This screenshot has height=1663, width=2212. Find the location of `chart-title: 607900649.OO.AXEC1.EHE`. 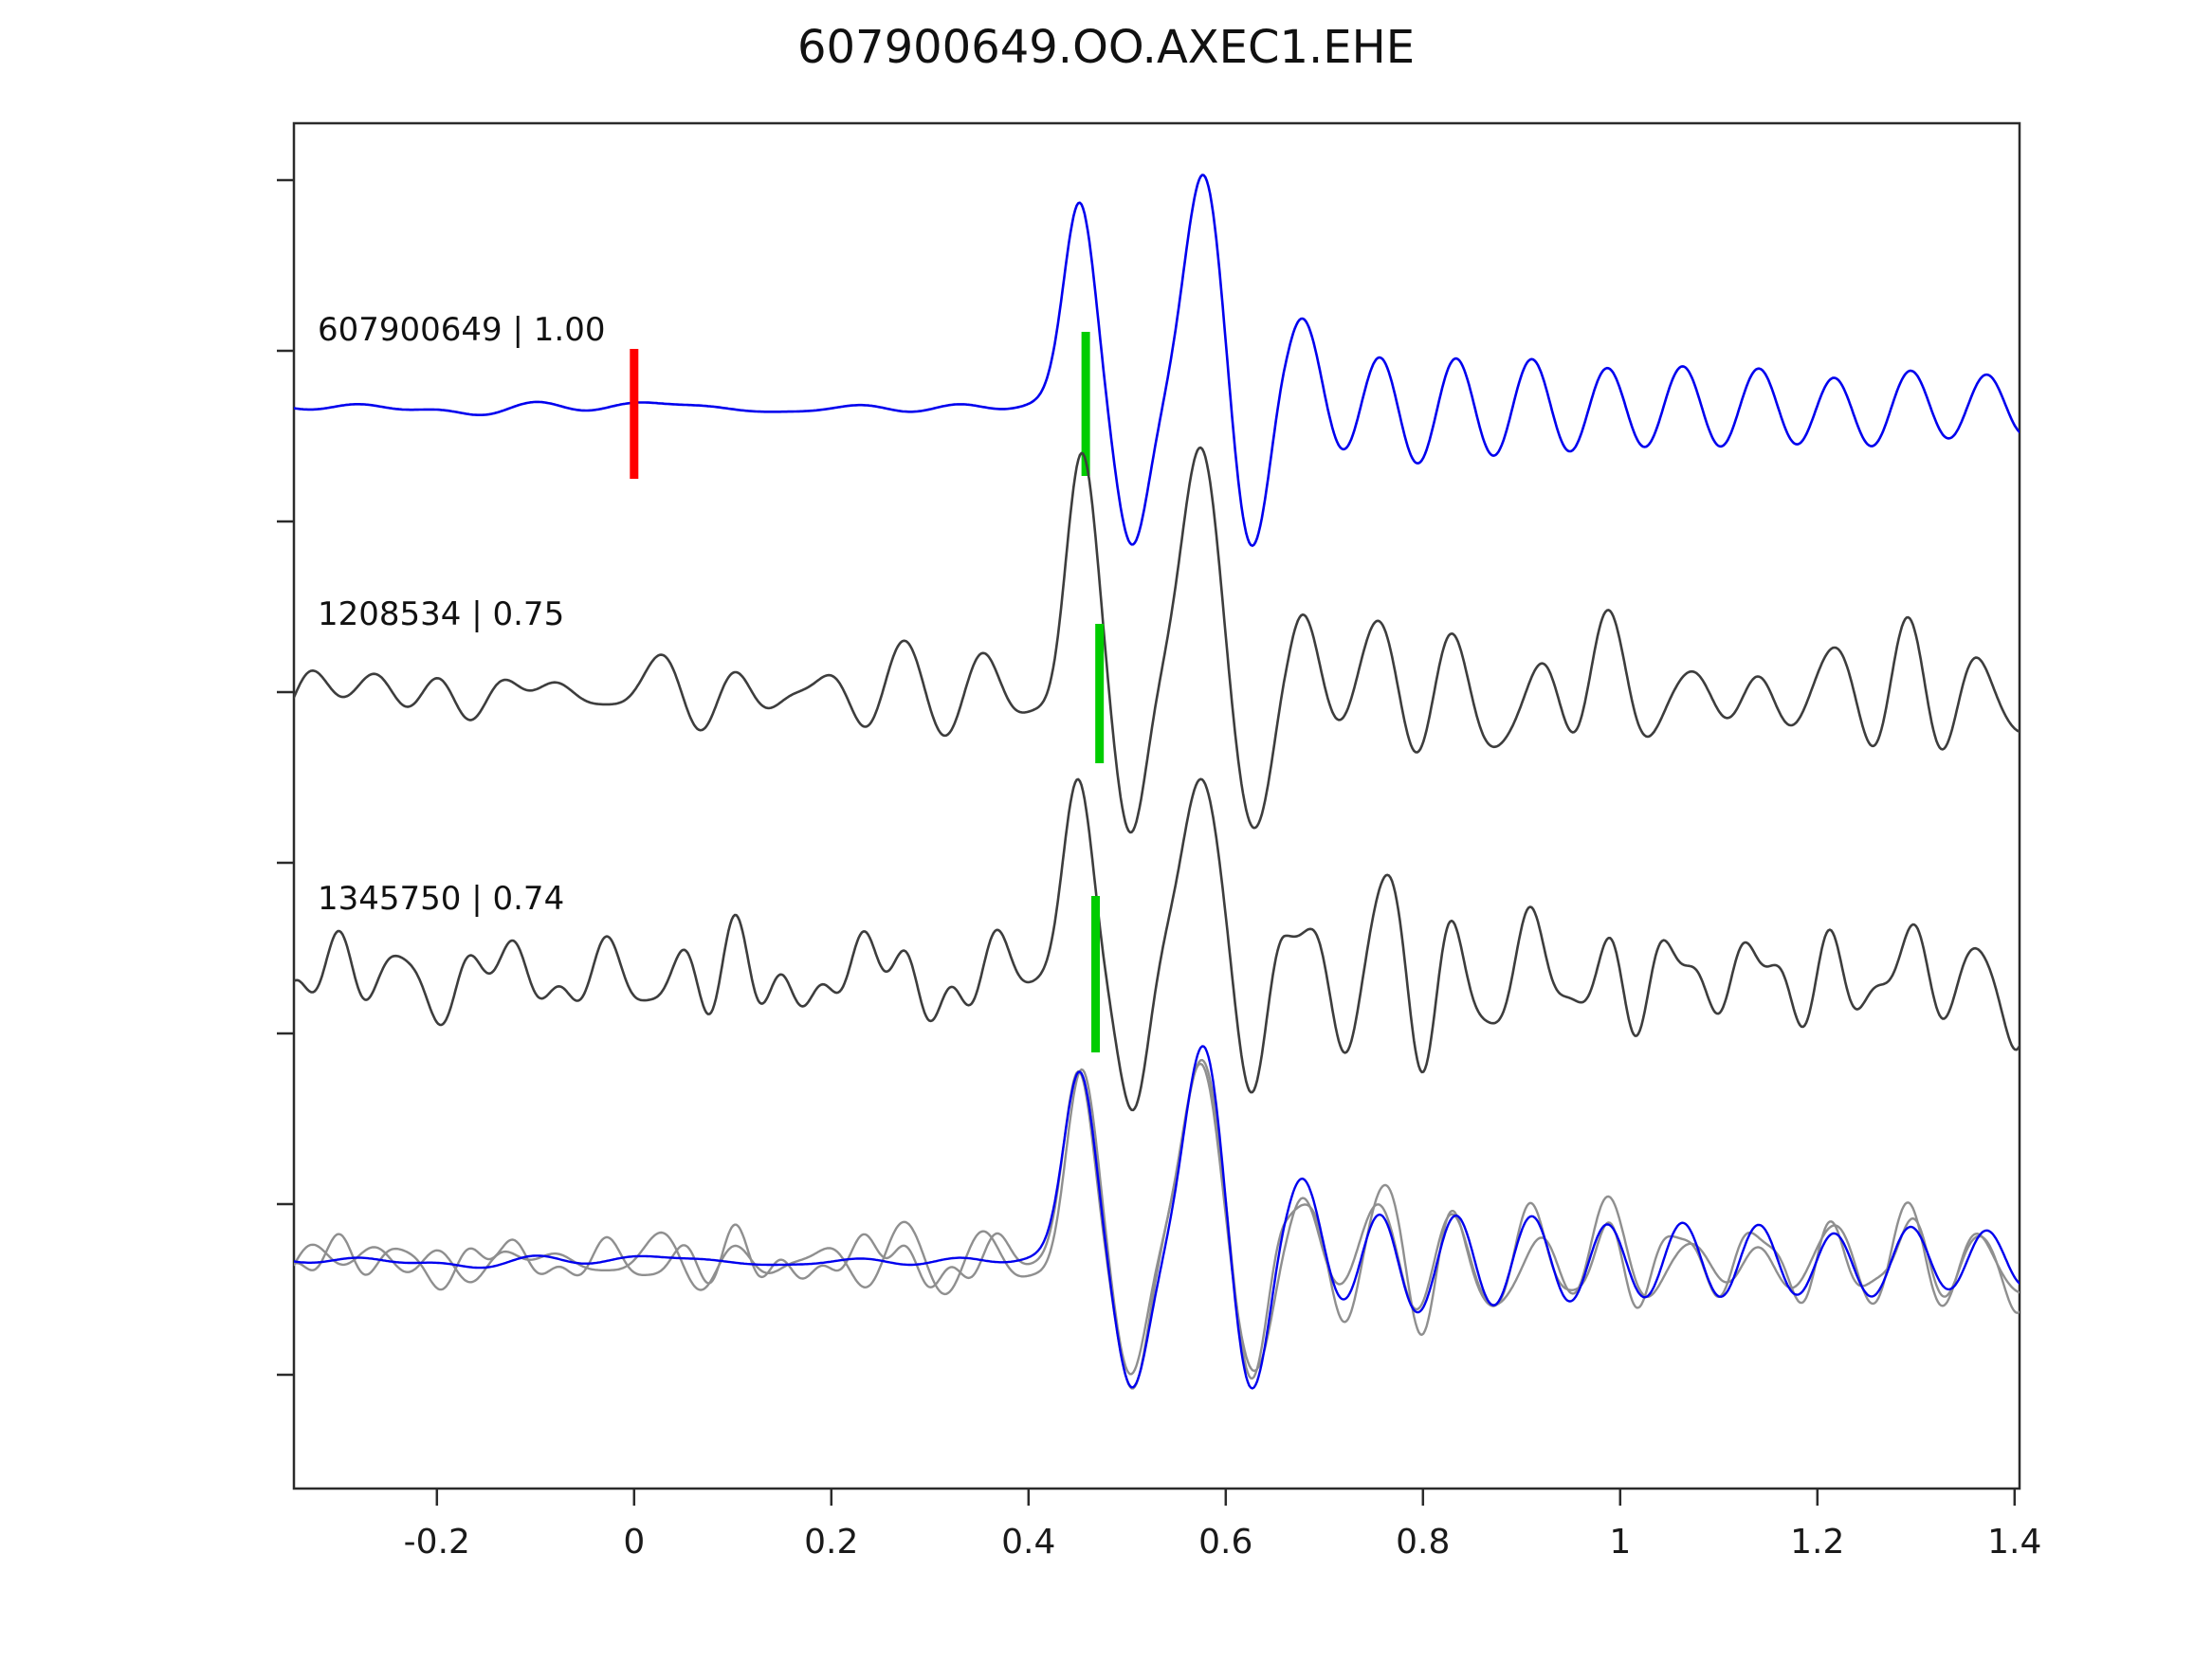

chart-title: 607900649.OO.AXEC1.EHE is located at coordinates (1106, 47).